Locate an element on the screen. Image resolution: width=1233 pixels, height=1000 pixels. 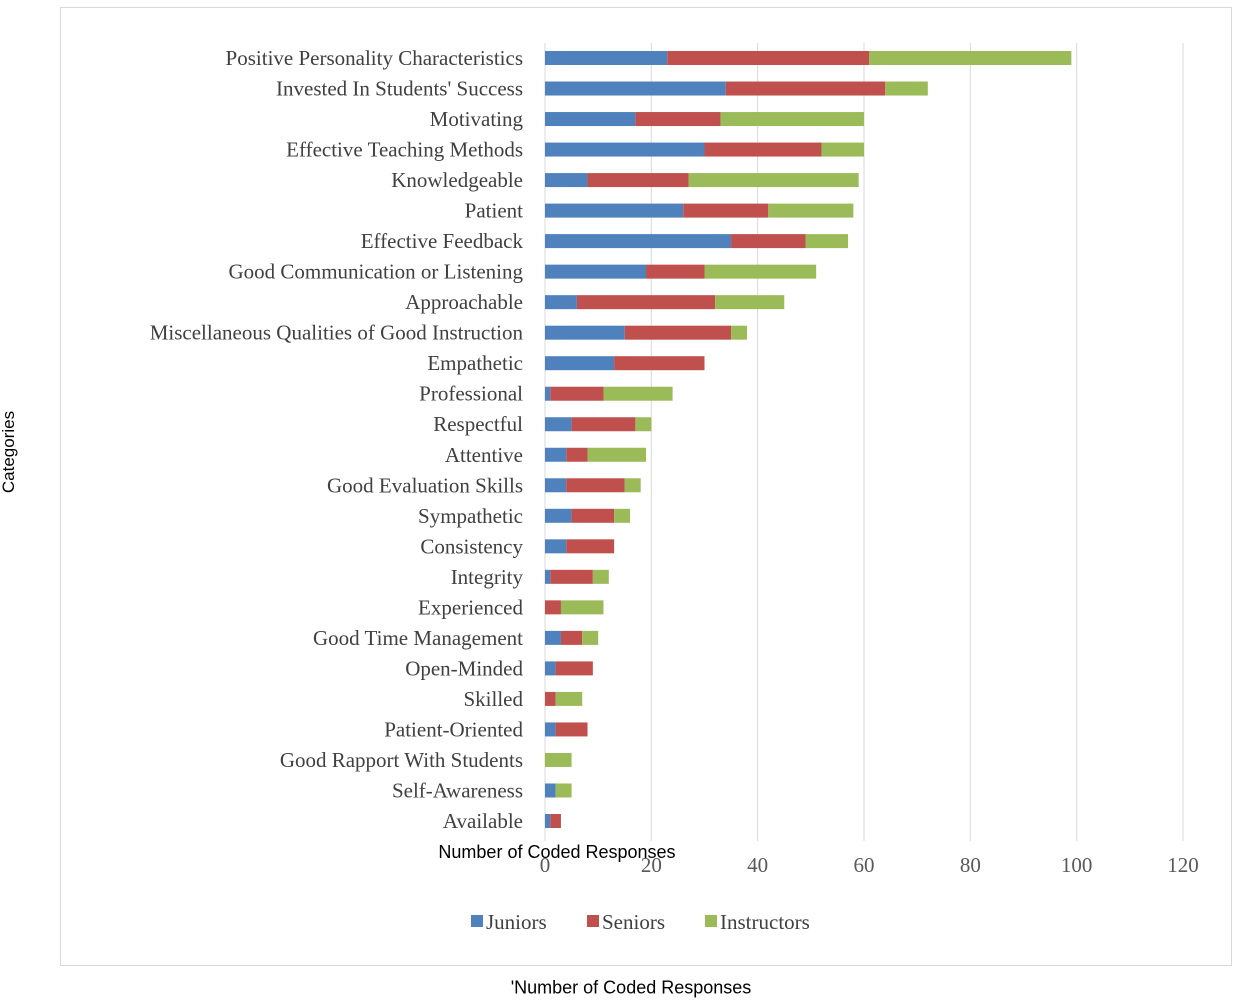
category-label: Good Rapport With Students is located at coordinates (401, 760).